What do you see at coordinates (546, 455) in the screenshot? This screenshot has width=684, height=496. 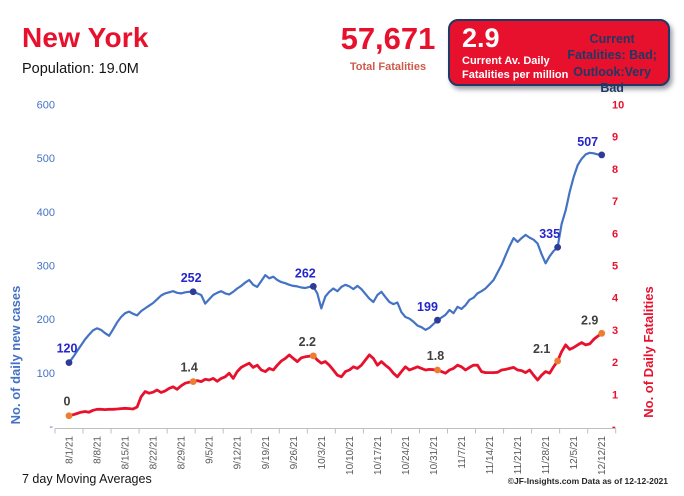 I see `x-tick-label: 11/28/21` at bounding box center [546, 455].